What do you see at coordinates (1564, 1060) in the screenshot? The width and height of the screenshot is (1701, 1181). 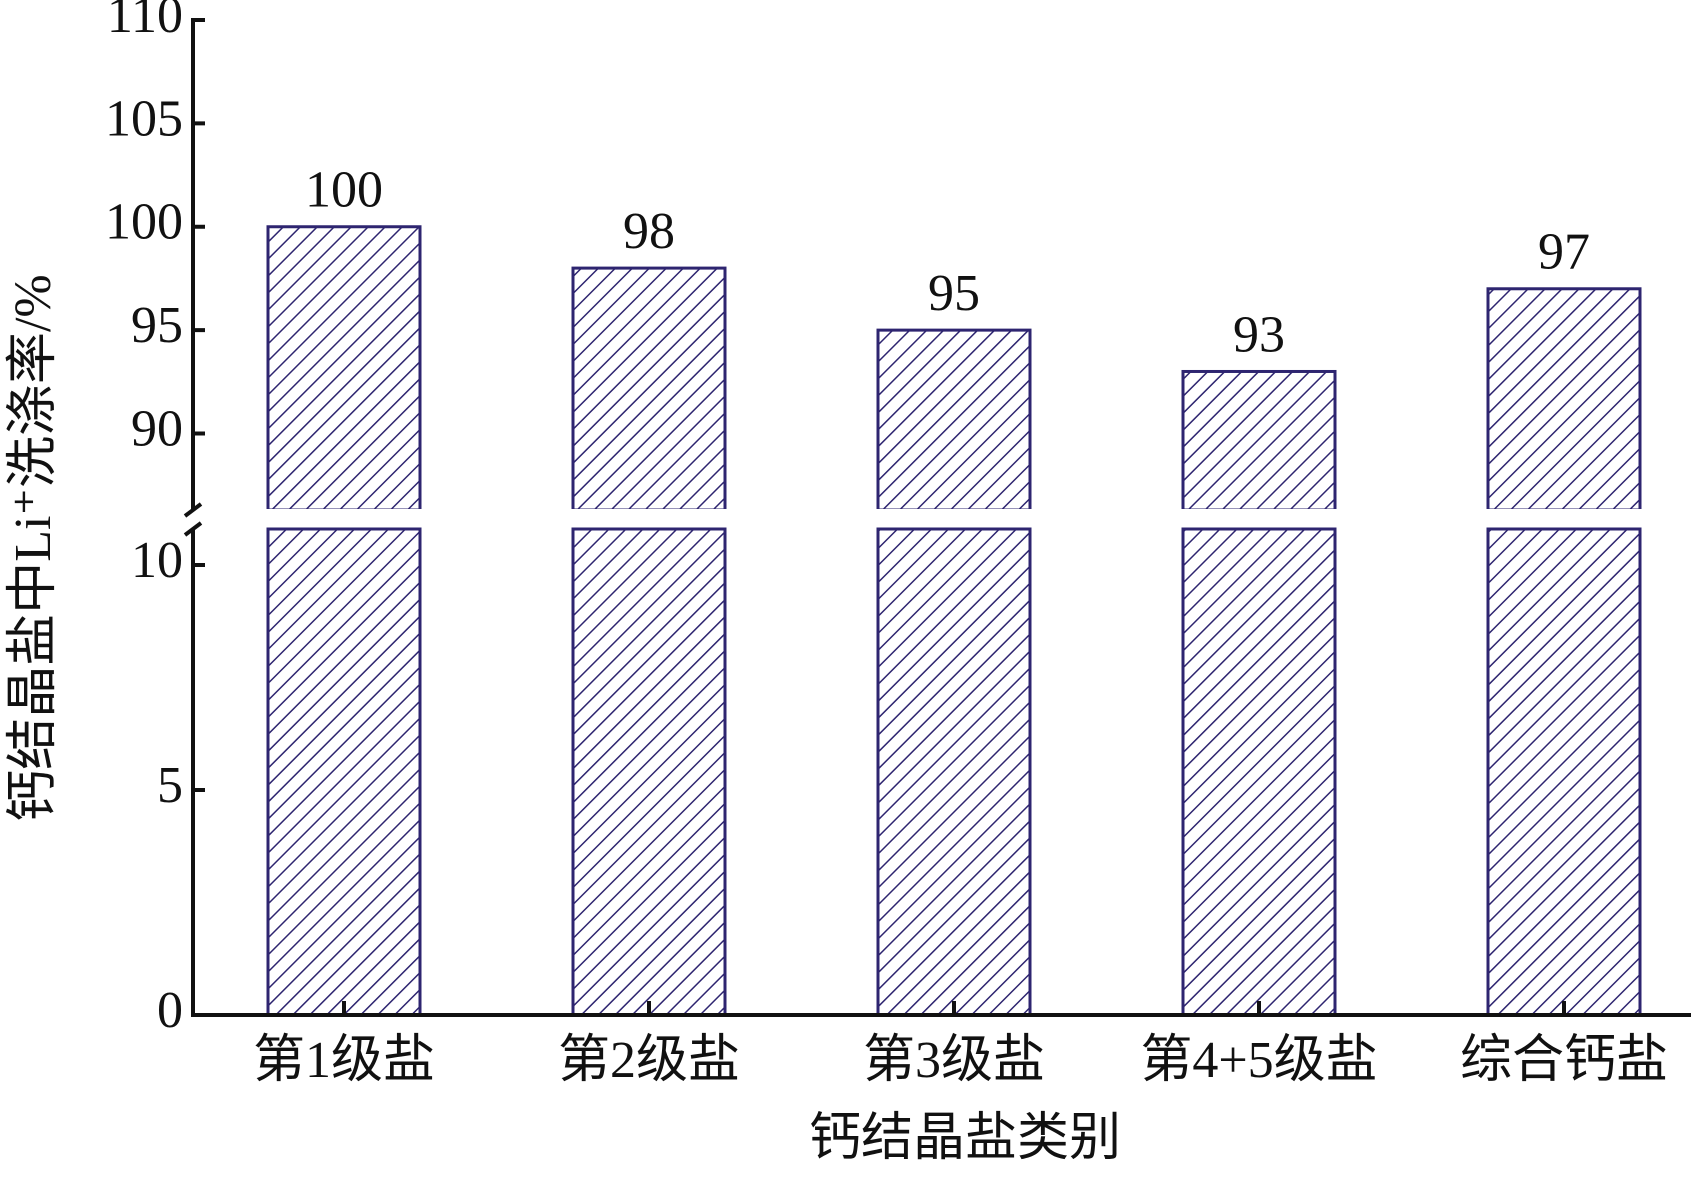 I see `x-tick-label: 综合钙盐` at bounding box center [1564, 1060].